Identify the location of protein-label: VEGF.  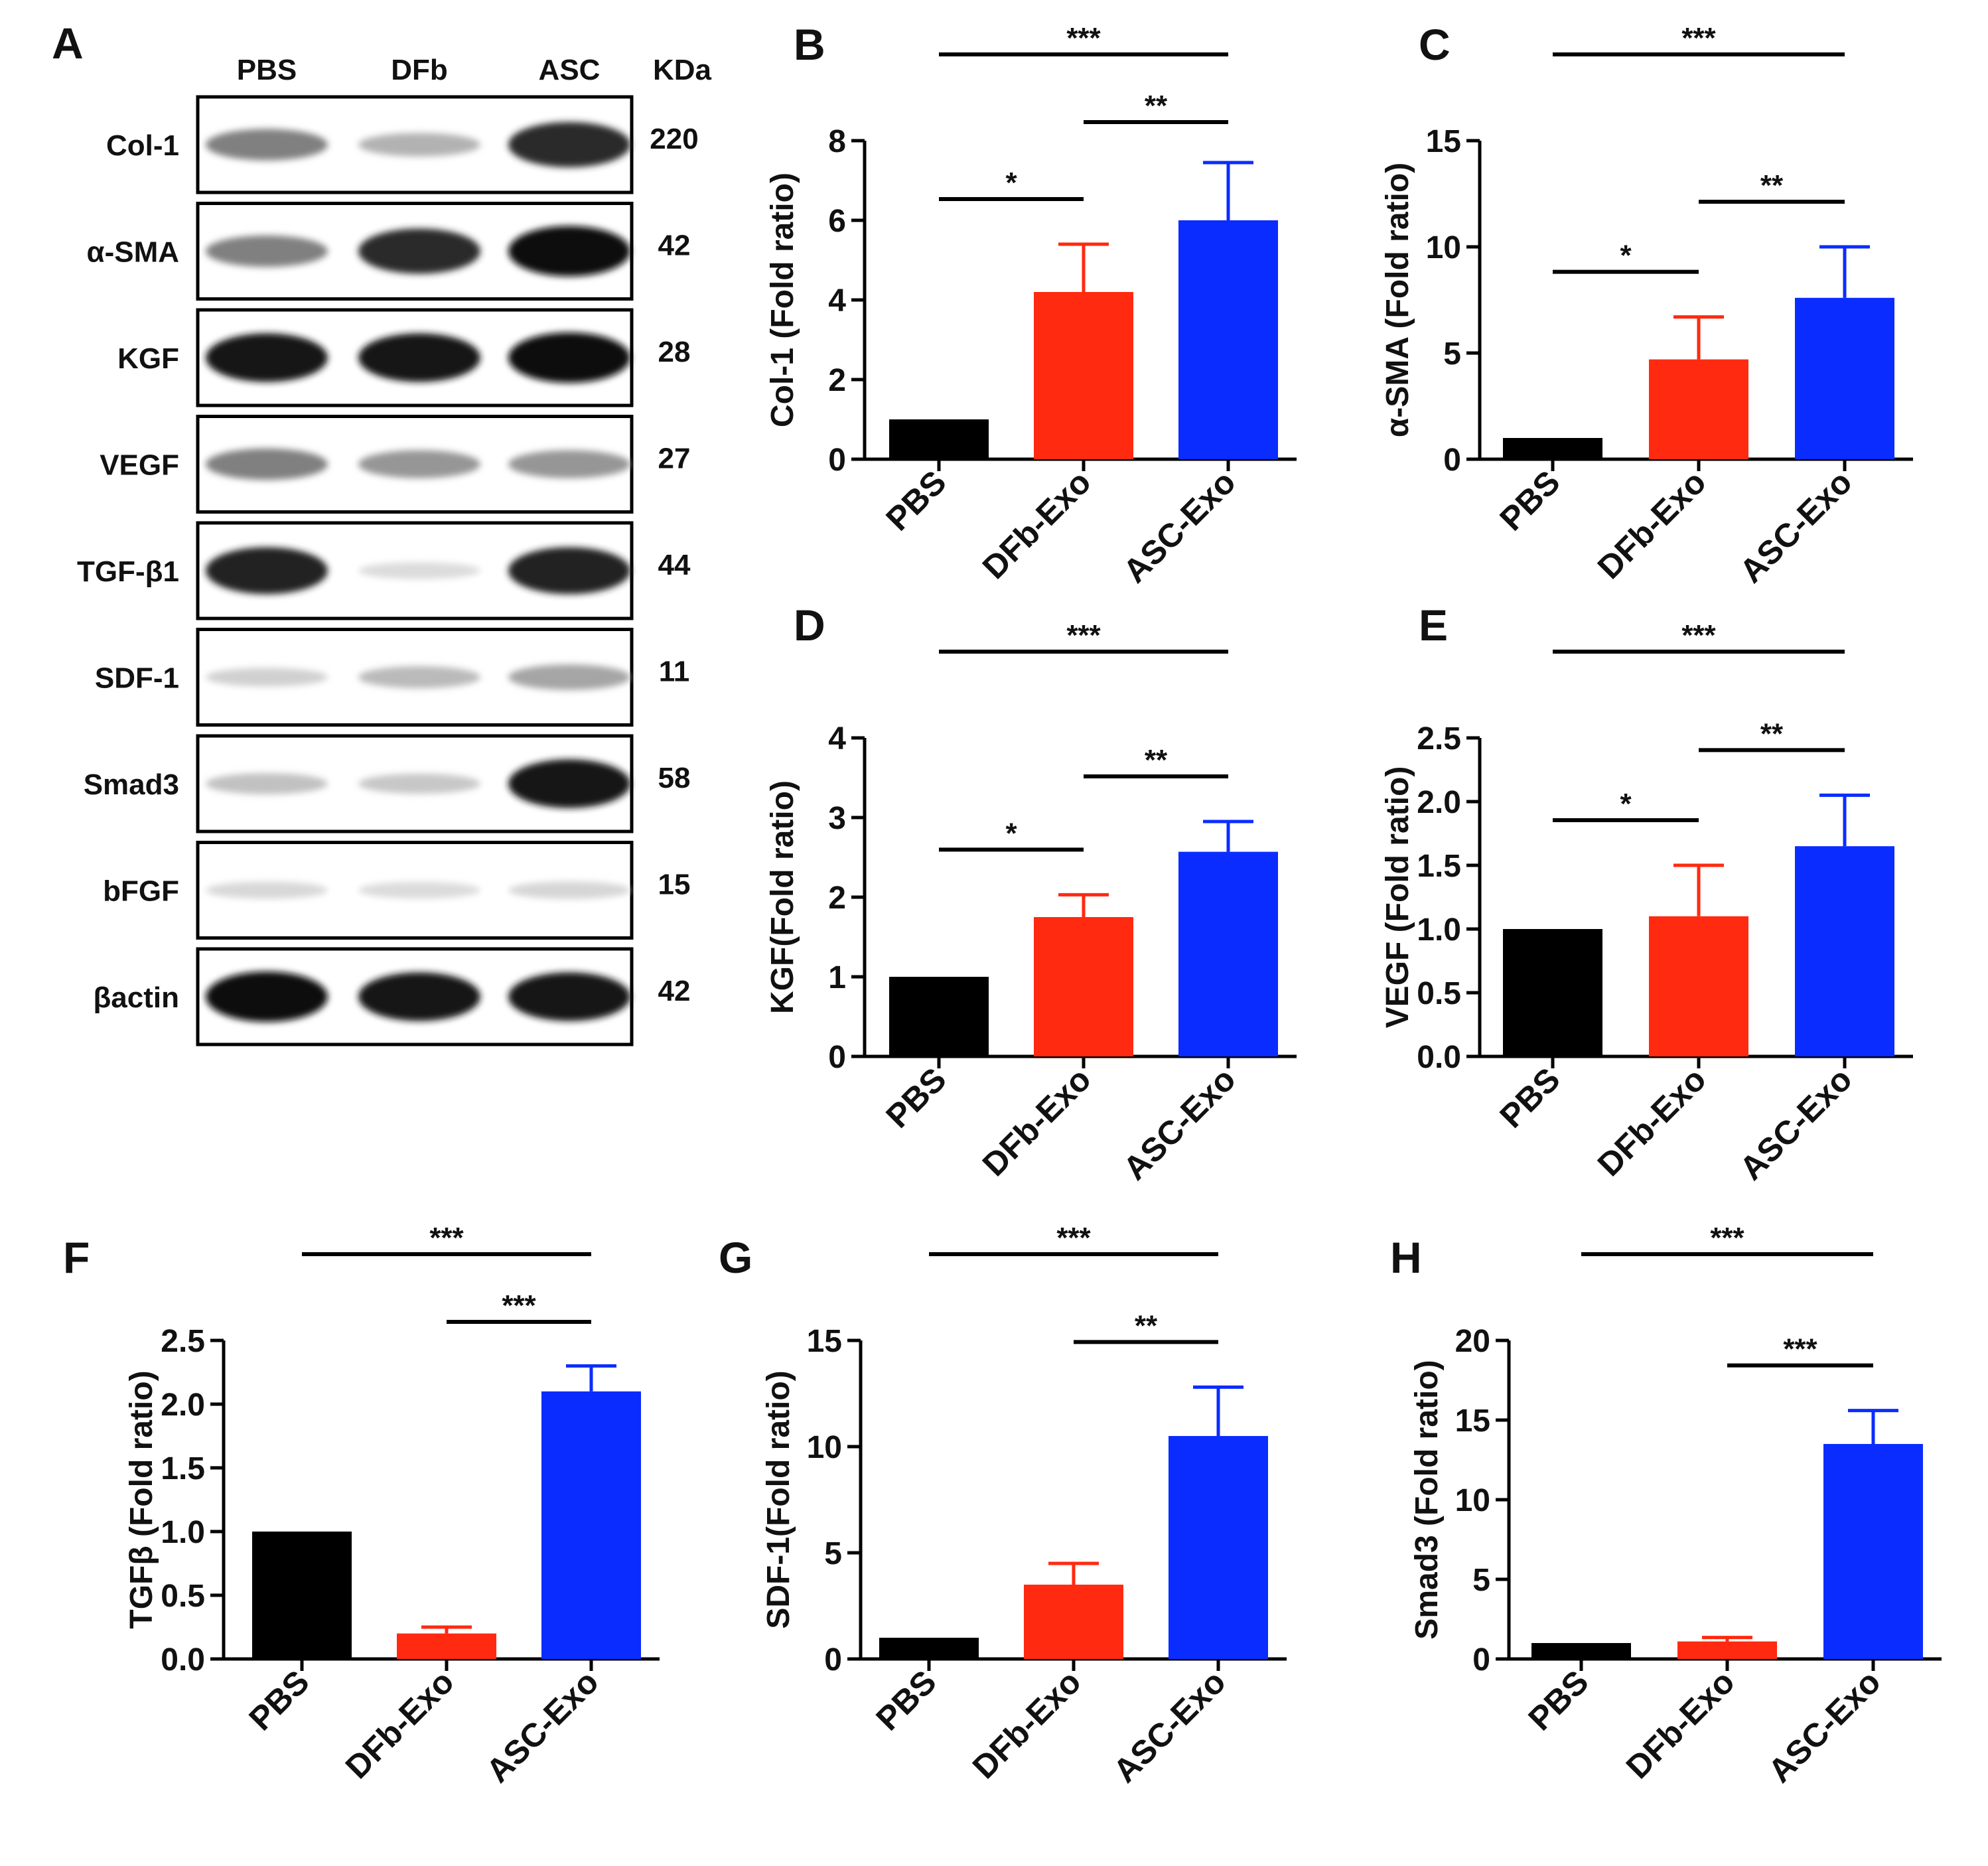
(139, 465).